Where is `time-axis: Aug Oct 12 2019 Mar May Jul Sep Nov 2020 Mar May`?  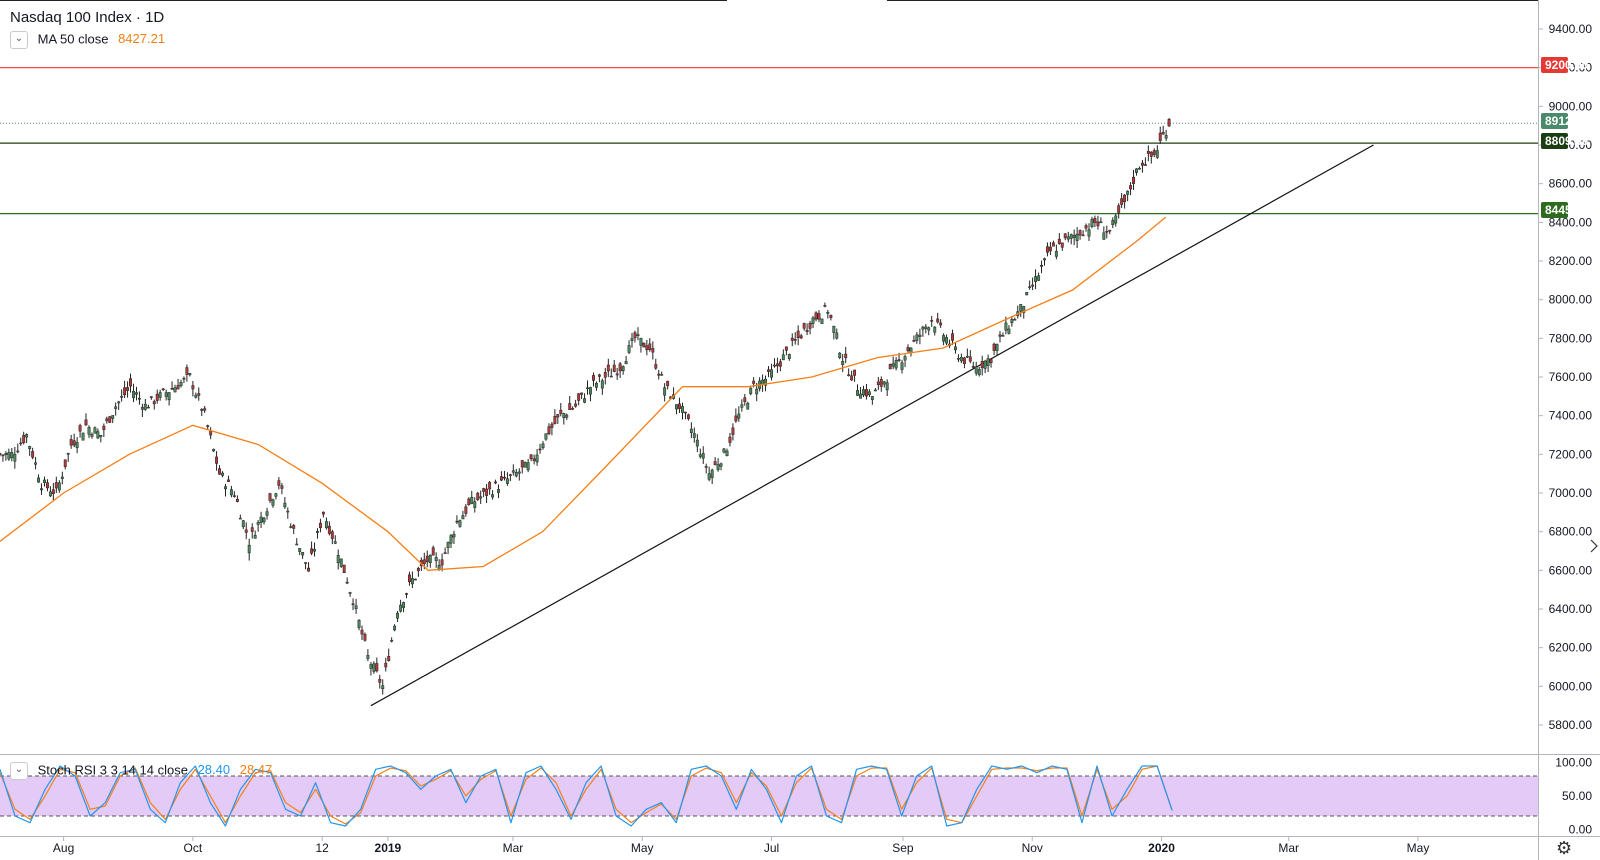 time-axis: Aug Oct 12 2019 Mar May Jul Sep Nov 2020 Mar May is located at coordinates (741, 845).